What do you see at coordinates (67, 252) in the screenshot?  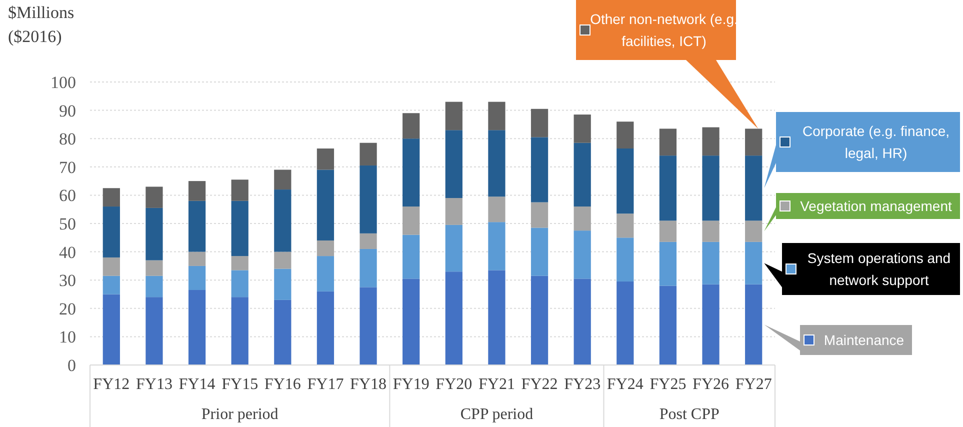 I see `y-tick-label: 40` at bounding box center [67, 252].